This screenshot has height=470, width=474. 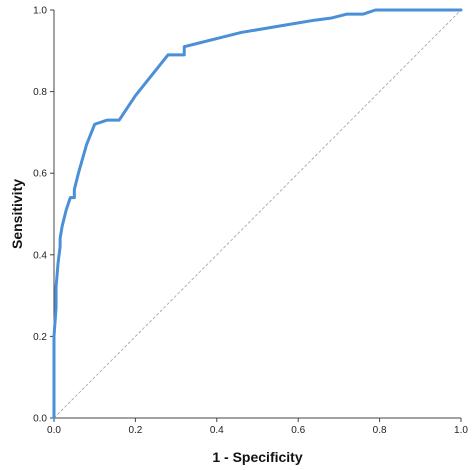 I want to click on y-axis-title: Sensitivity, so click(x=17, y=214).